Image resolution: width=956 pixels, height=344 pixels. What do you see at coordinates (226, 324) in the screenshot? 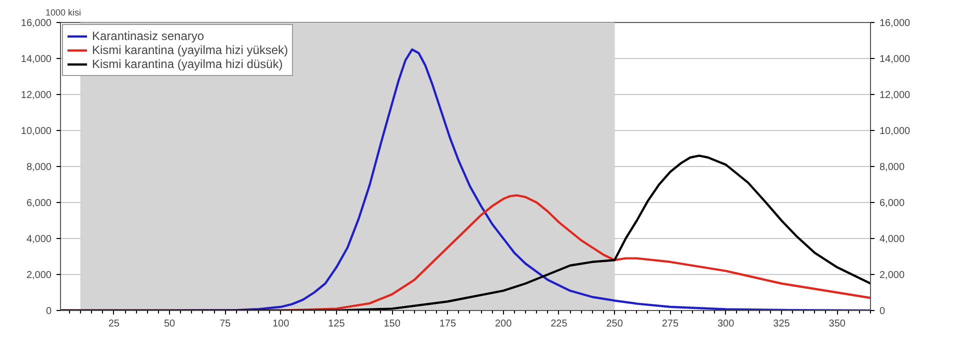
I see `x-tick-label: 75` at bounding box center [226, 324].